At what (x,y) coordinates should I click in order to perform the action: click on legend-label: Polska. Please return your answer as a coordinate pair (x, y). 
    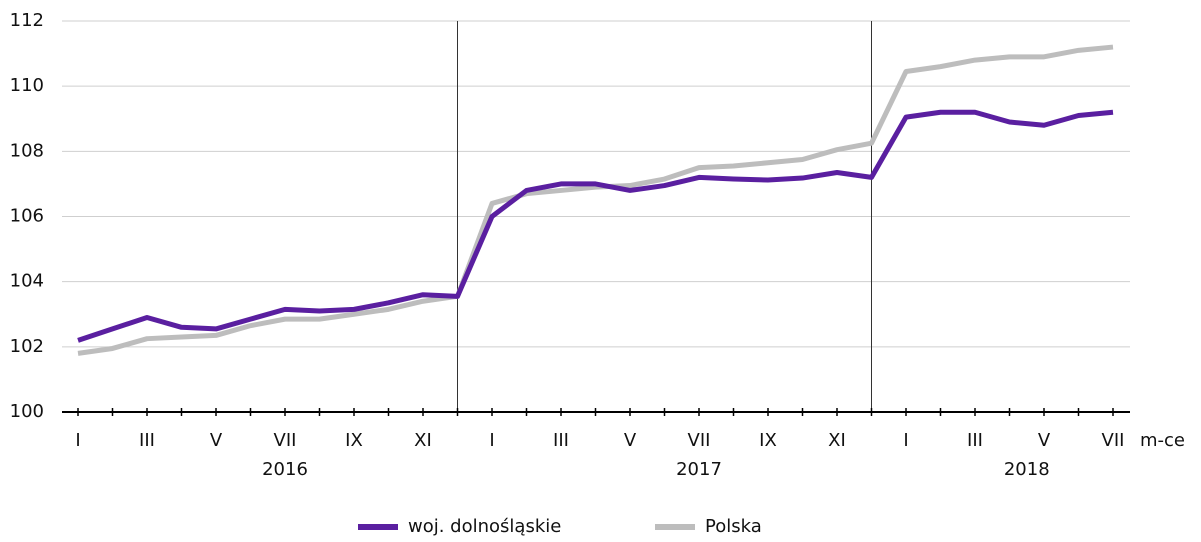
    Looking at the image, I should click on (733, 526).